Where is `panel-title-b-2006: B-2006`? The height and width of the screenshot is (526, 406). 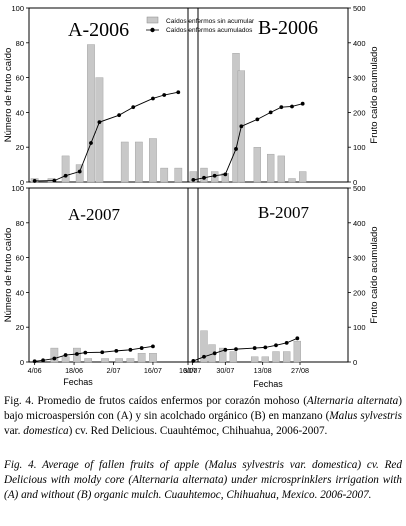 panel-title-b-2006: B-2006 is located at coordinates (288, 28).